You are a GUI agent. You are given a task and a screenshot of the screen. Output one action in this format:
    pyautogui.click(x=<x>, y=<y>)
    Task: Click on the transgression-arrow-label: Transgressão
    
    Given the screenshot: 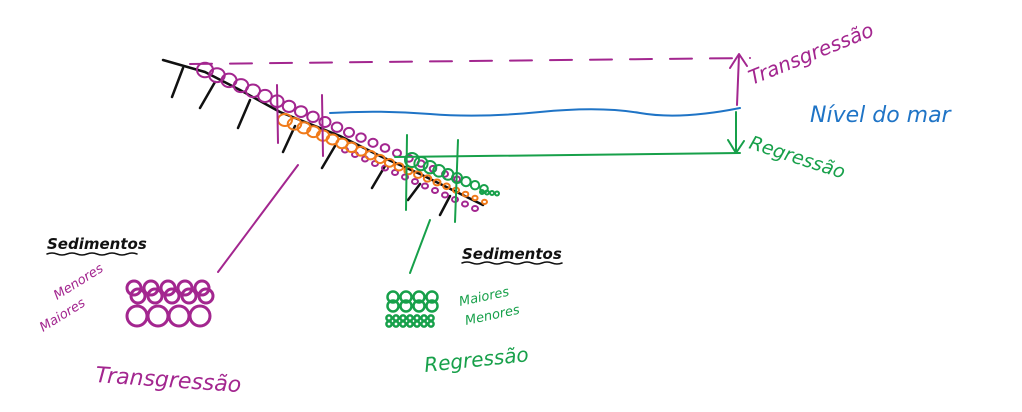 What is the action you would take?
    pyautogui.click(x=811, y=54)
    